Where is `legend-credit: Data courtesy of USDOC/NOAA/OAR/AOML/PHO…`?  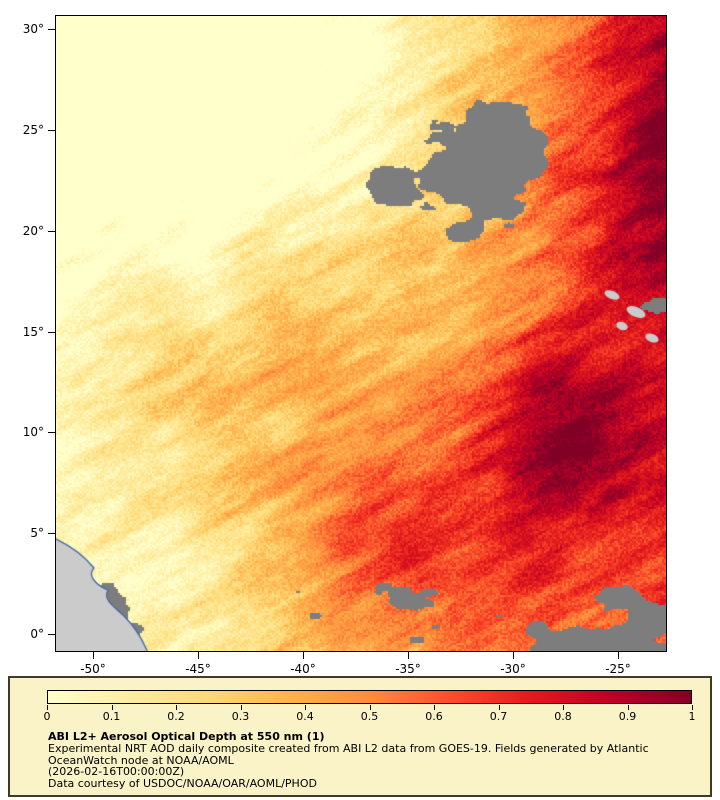
legend-credit: Data courtesy of USDOC/NOAA/OAR/AOML/PHO… is located at coordinates (182, 784).